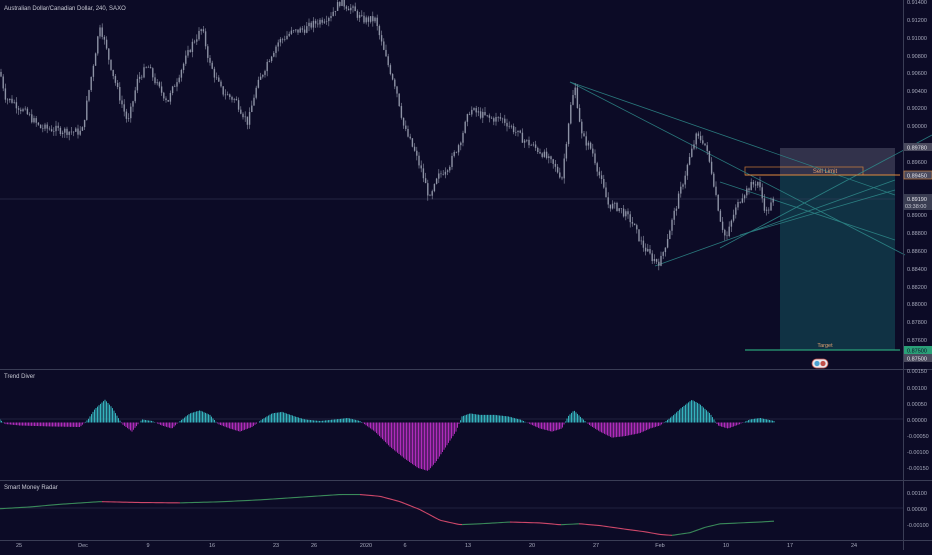 The image size is (932, 555). Describe the element at coordinates (837, 161) in the screenshot. I see `sell-zone` at that location.